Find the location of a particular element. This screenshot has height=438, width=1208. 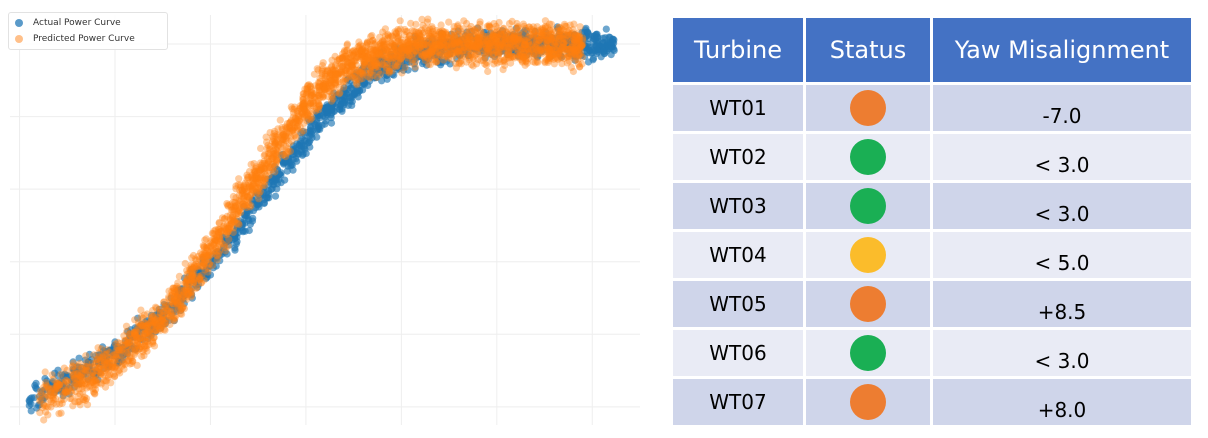

turbine-name: WT03 is located at coordinates (738, 206).